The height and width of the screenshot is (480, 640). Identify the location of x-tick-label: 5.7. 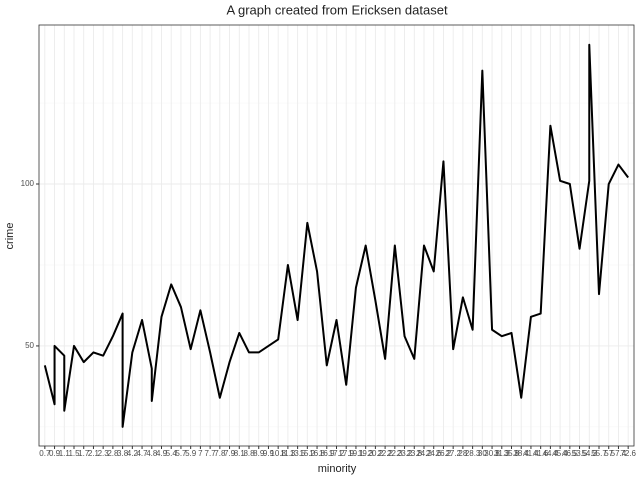
(181, 453).